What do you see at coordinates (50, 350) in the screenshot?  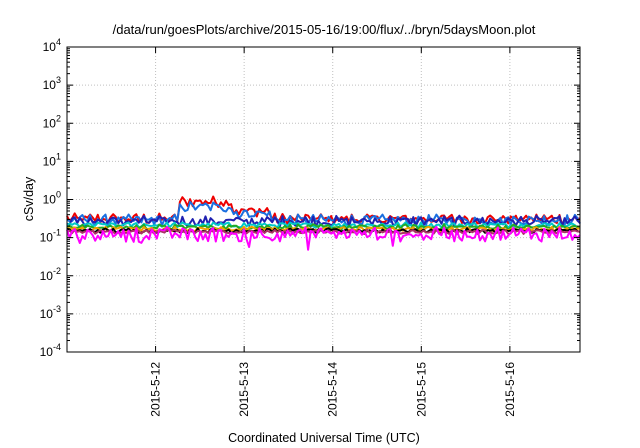 I see `y-tick-label: 10⁻⁴` at bounding box center [50, 350].